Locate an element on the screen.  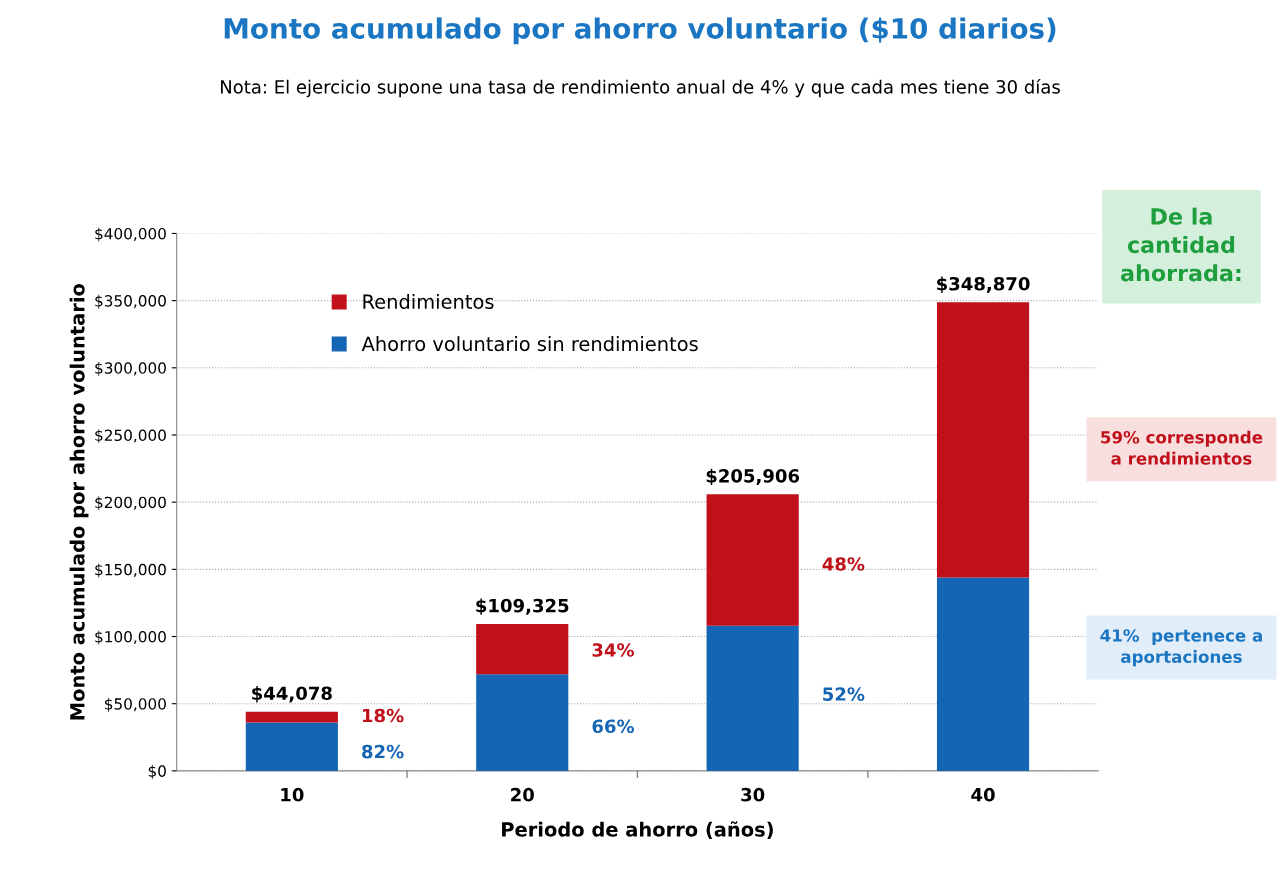
annotation: 18% is located at coordinates (383, 715).